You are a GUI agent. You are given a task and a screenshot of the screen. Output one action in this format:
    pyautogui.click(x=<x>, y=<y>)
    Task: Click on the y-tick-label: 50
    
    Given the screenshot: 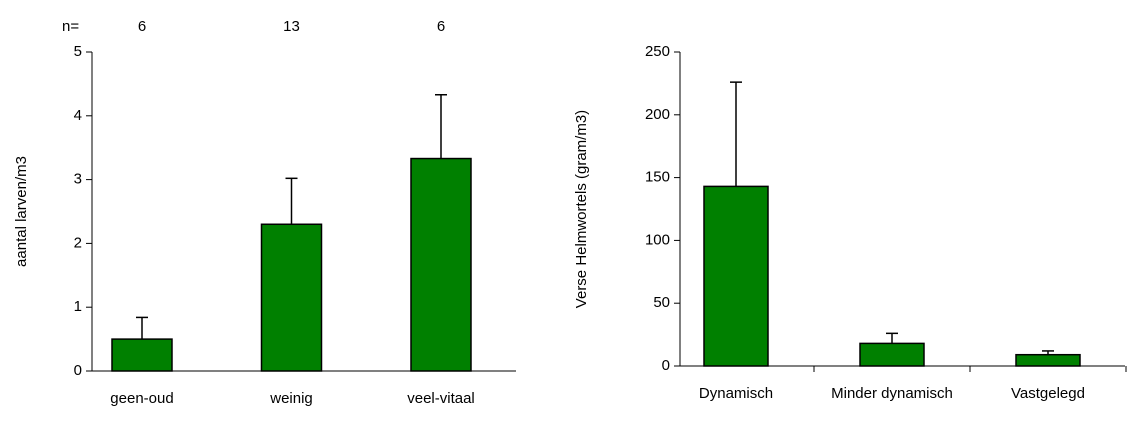 What is the action you would take?
    pyautogui.click(x=661, y=302)
    